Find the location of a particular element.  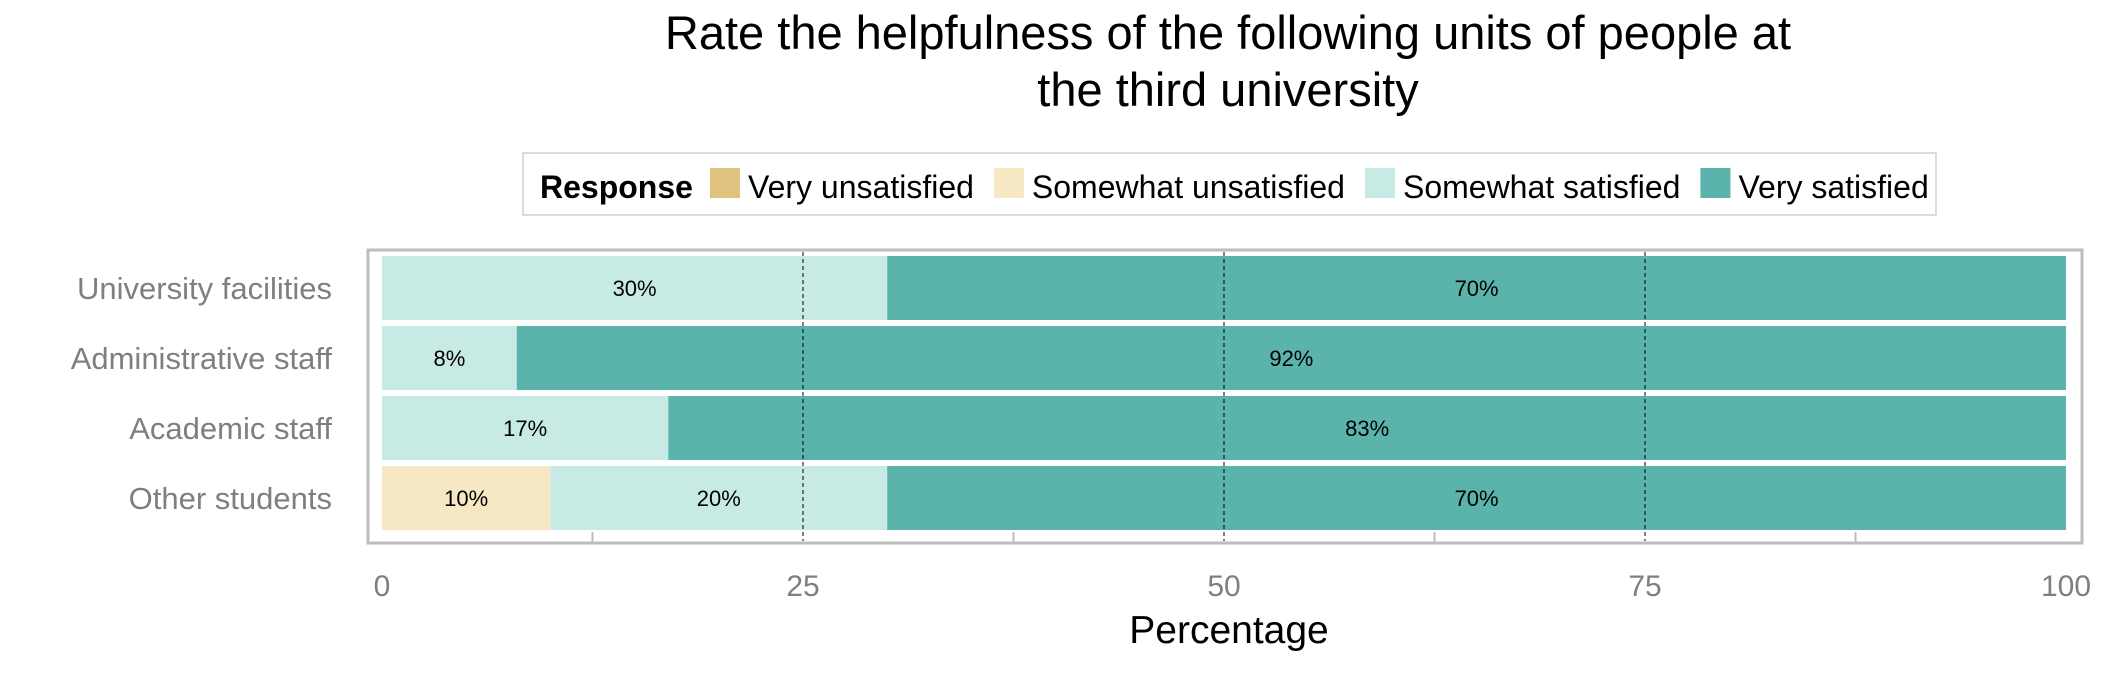

data-label-other-students-somewhat-satisfied: 20% is located at coordinates (719, 498).